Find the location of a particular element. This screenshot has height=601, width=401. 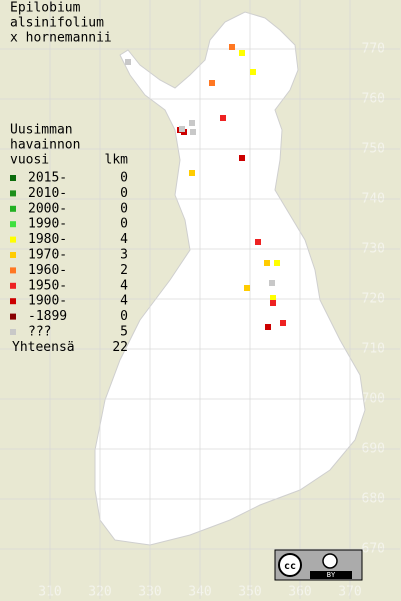

legend-label: 1960- is located at coordinates (47, 270).